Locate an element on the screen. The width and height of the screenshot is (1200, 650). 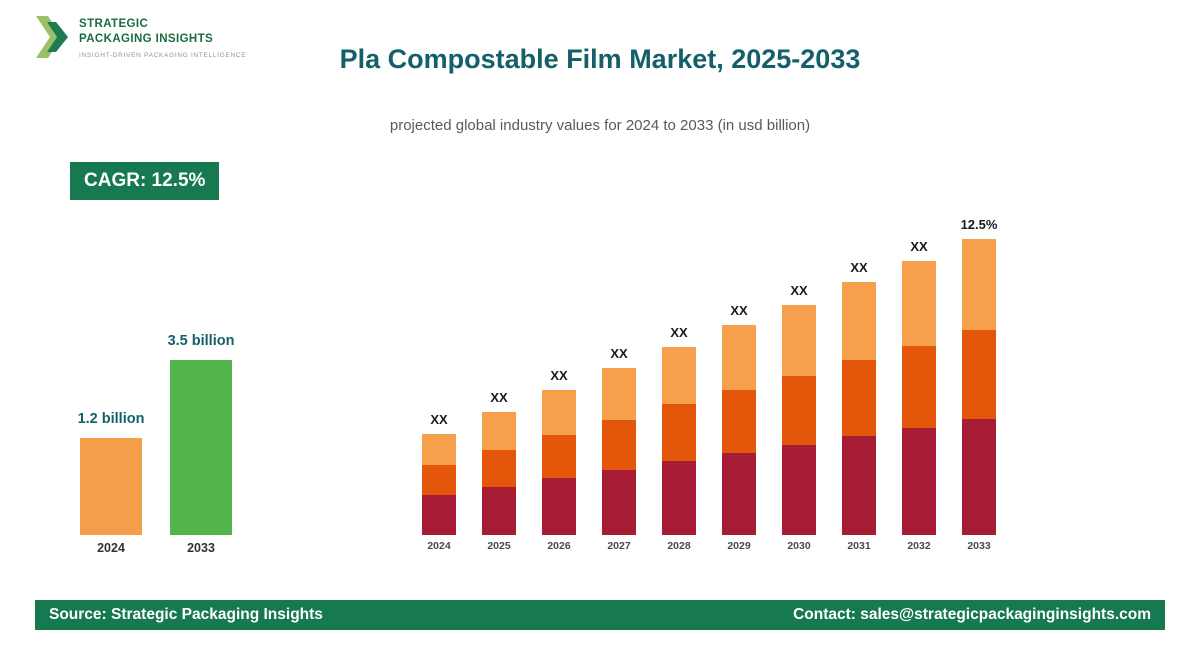
axis-year-label-2032: 2032 is located at coordinates (919, 546).